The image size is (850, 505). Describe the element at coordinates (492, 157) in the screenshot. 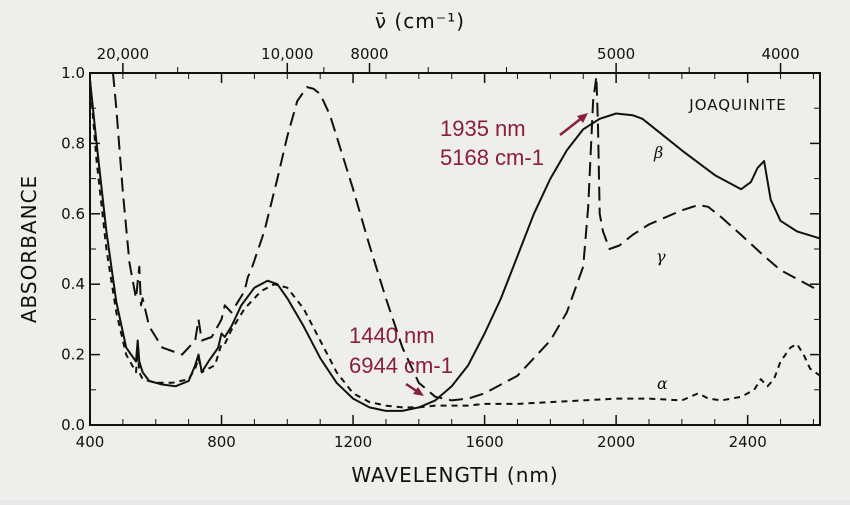

I see `annotation-1935-line2: 5168 cm-1` at that location.